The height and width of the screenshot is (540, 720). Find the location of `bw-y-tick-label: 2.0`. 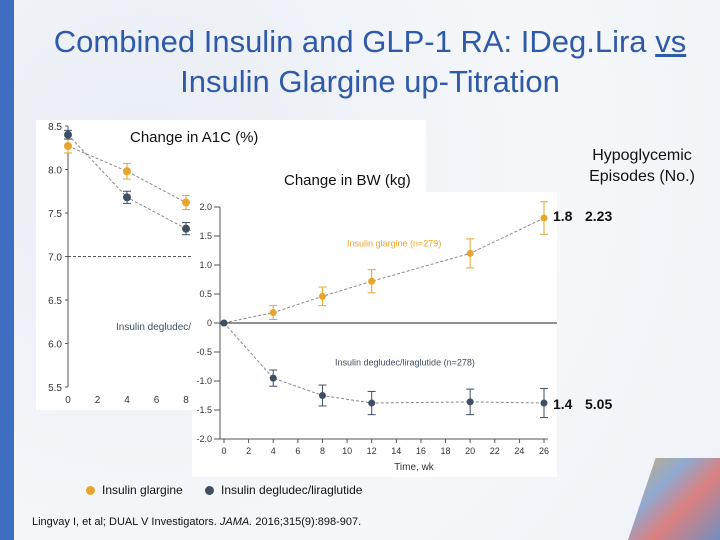

bw-y-tick-label: 2.0 is located at coordinates (205, 207).